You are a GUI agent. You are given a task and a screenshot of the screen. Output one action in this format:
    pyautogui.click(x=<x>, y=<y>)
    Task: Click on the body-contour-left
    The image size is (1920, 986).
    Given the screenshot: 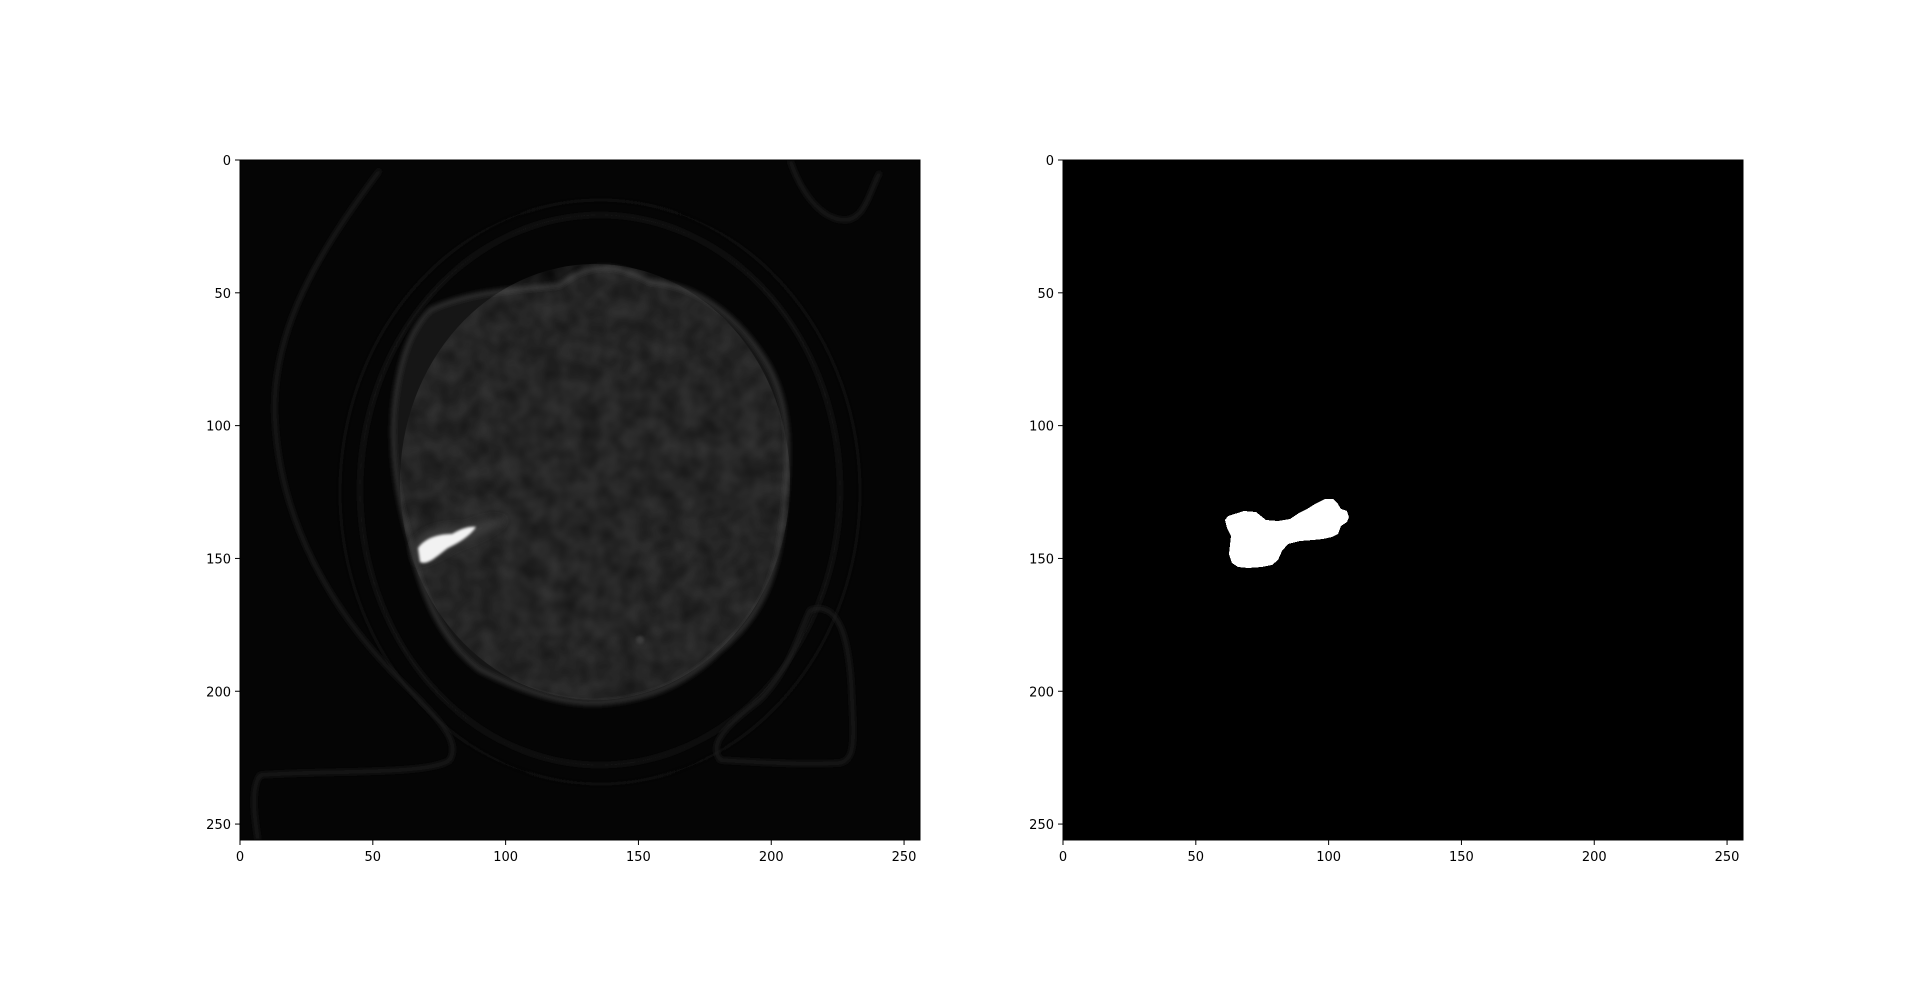 What is the action you would take?
    pyautogui.click(x=353, y=504)
    